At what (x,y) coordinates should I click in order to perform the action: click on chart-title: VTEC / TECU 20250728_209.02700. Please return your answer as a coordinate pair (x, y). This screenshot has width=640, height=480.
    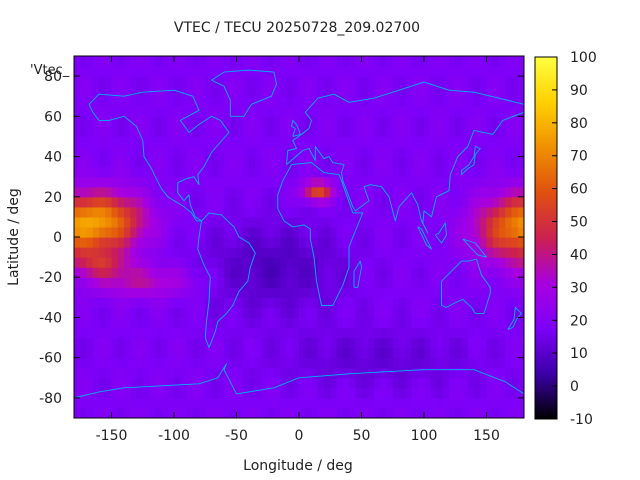
    Looking at the image, I should click on (297, 28).